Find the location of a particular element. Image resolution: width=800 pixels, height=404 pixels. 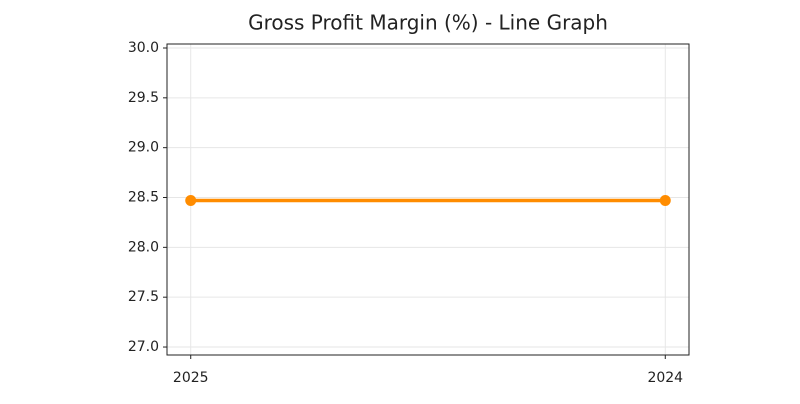

y-tick-label: 30.0 is located at coordinates (143, 48).